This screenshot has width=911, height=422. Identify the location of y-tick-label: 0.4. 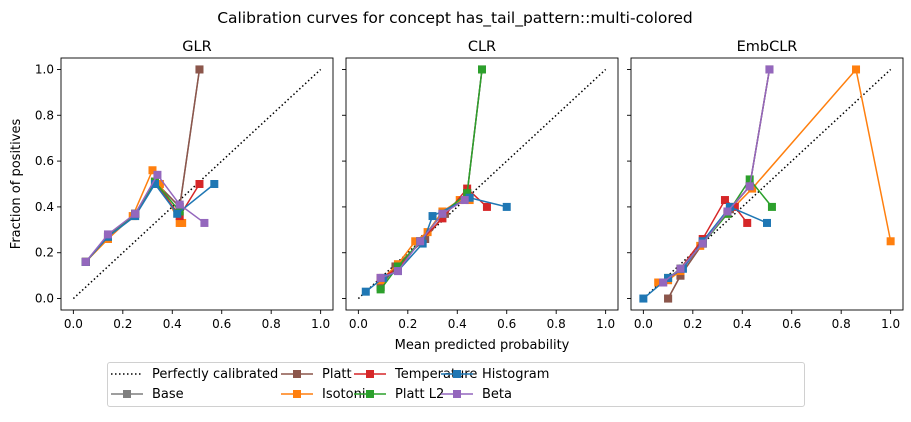
(44, 207).